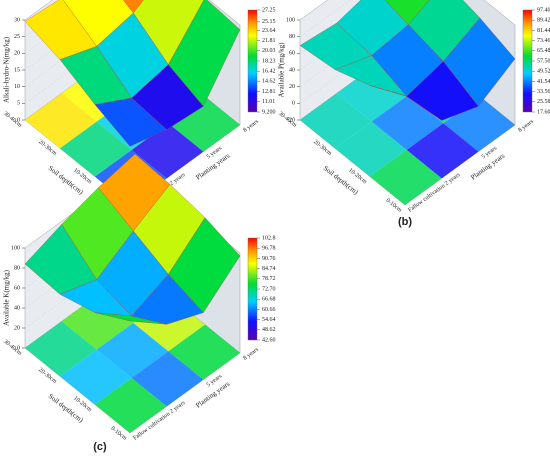  What do you see at coordinates (543, 10) in the screenshot?
I see `colorbar-label: 97.40` at bounding box center [543, 10].